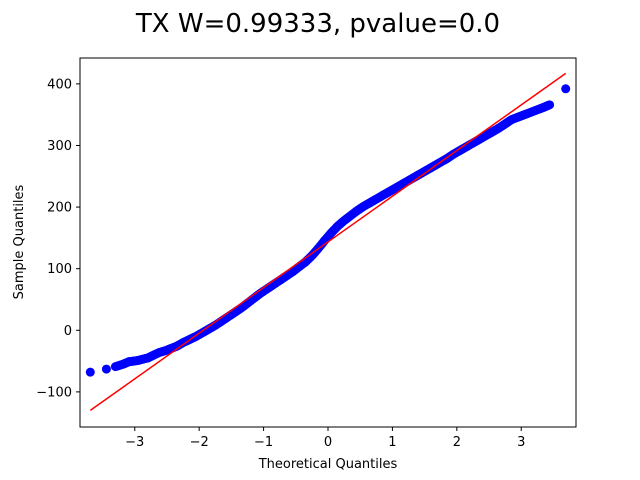 Image resolution: width=640 pixels, height=480 pixels. I want to click on y-tick-label: 300, so click(59, 146).